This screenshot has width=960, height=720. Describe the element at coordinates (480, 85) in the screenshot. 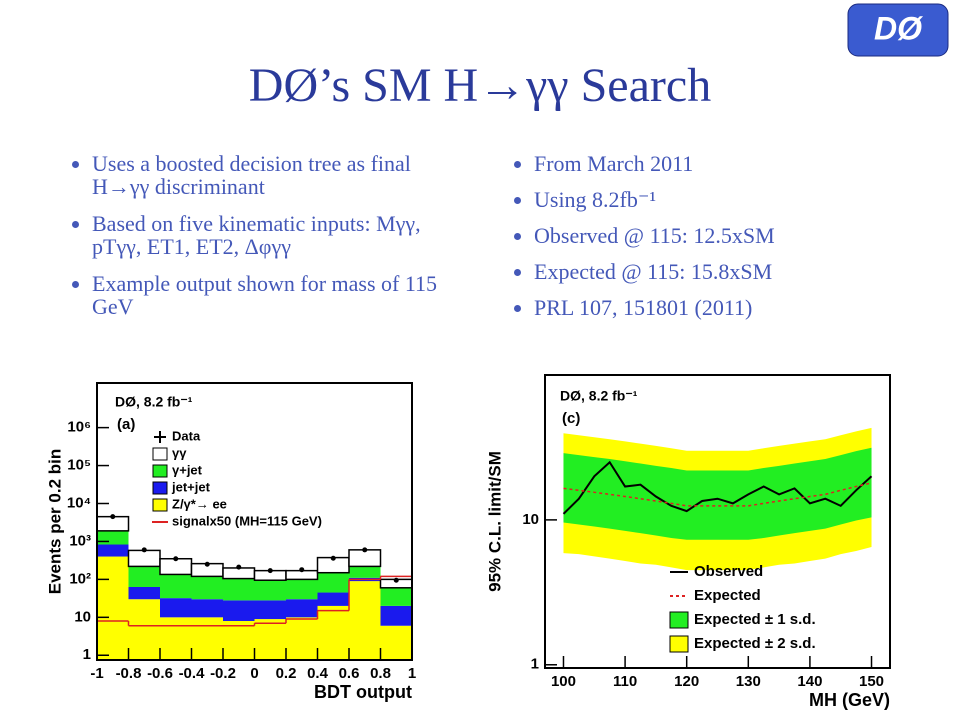

I see `slide-title: DØ’s SM H→γγ Search` at that location.